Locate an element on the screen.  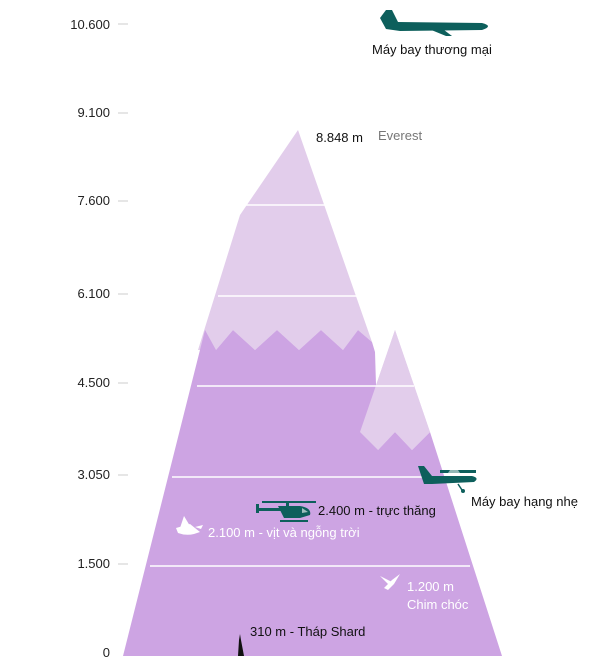
bird-icon is located at coordinates (390, 582).